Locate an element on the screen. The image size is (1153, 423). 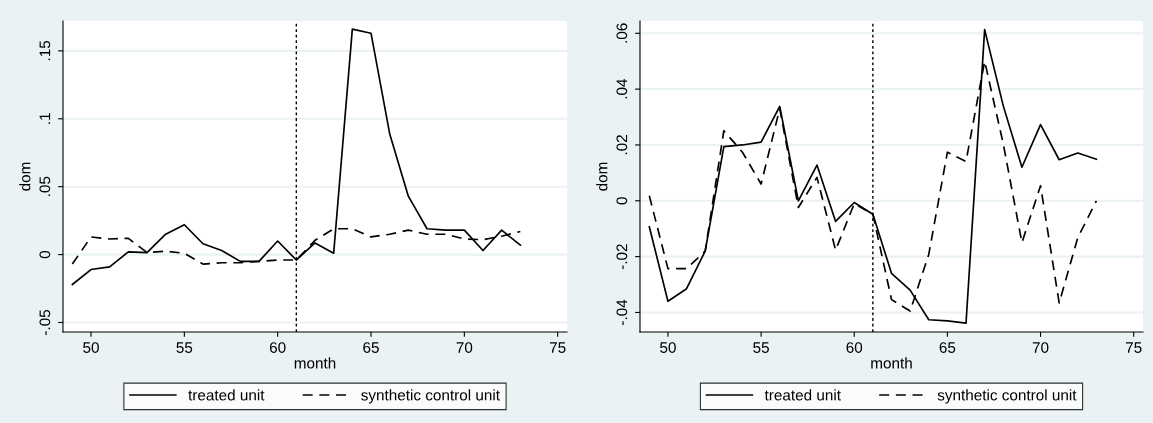
y-tick-label: -.04 is located at coordinates (622, 312).